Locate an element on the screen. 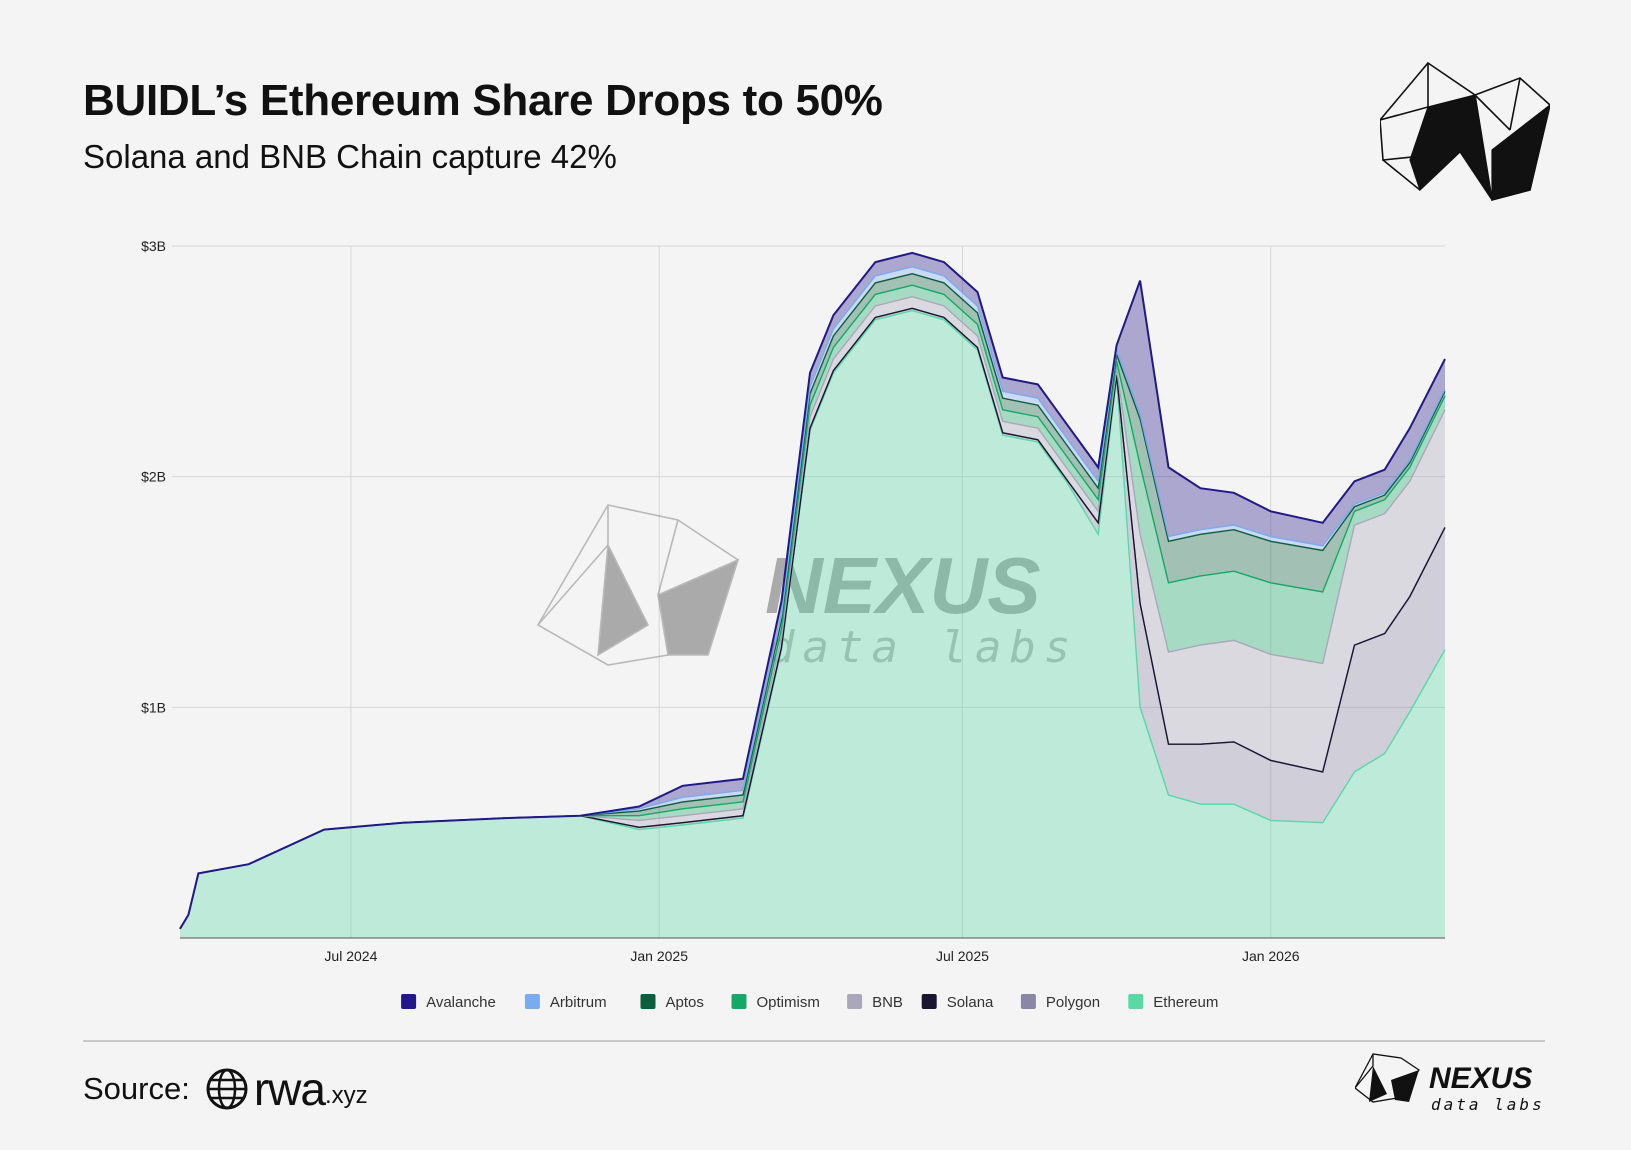 This screenshot has width=1631, height=1150. page-title: BUIDL’s Ethereum Share Drops to 50% is located at coordinates (483, 100).